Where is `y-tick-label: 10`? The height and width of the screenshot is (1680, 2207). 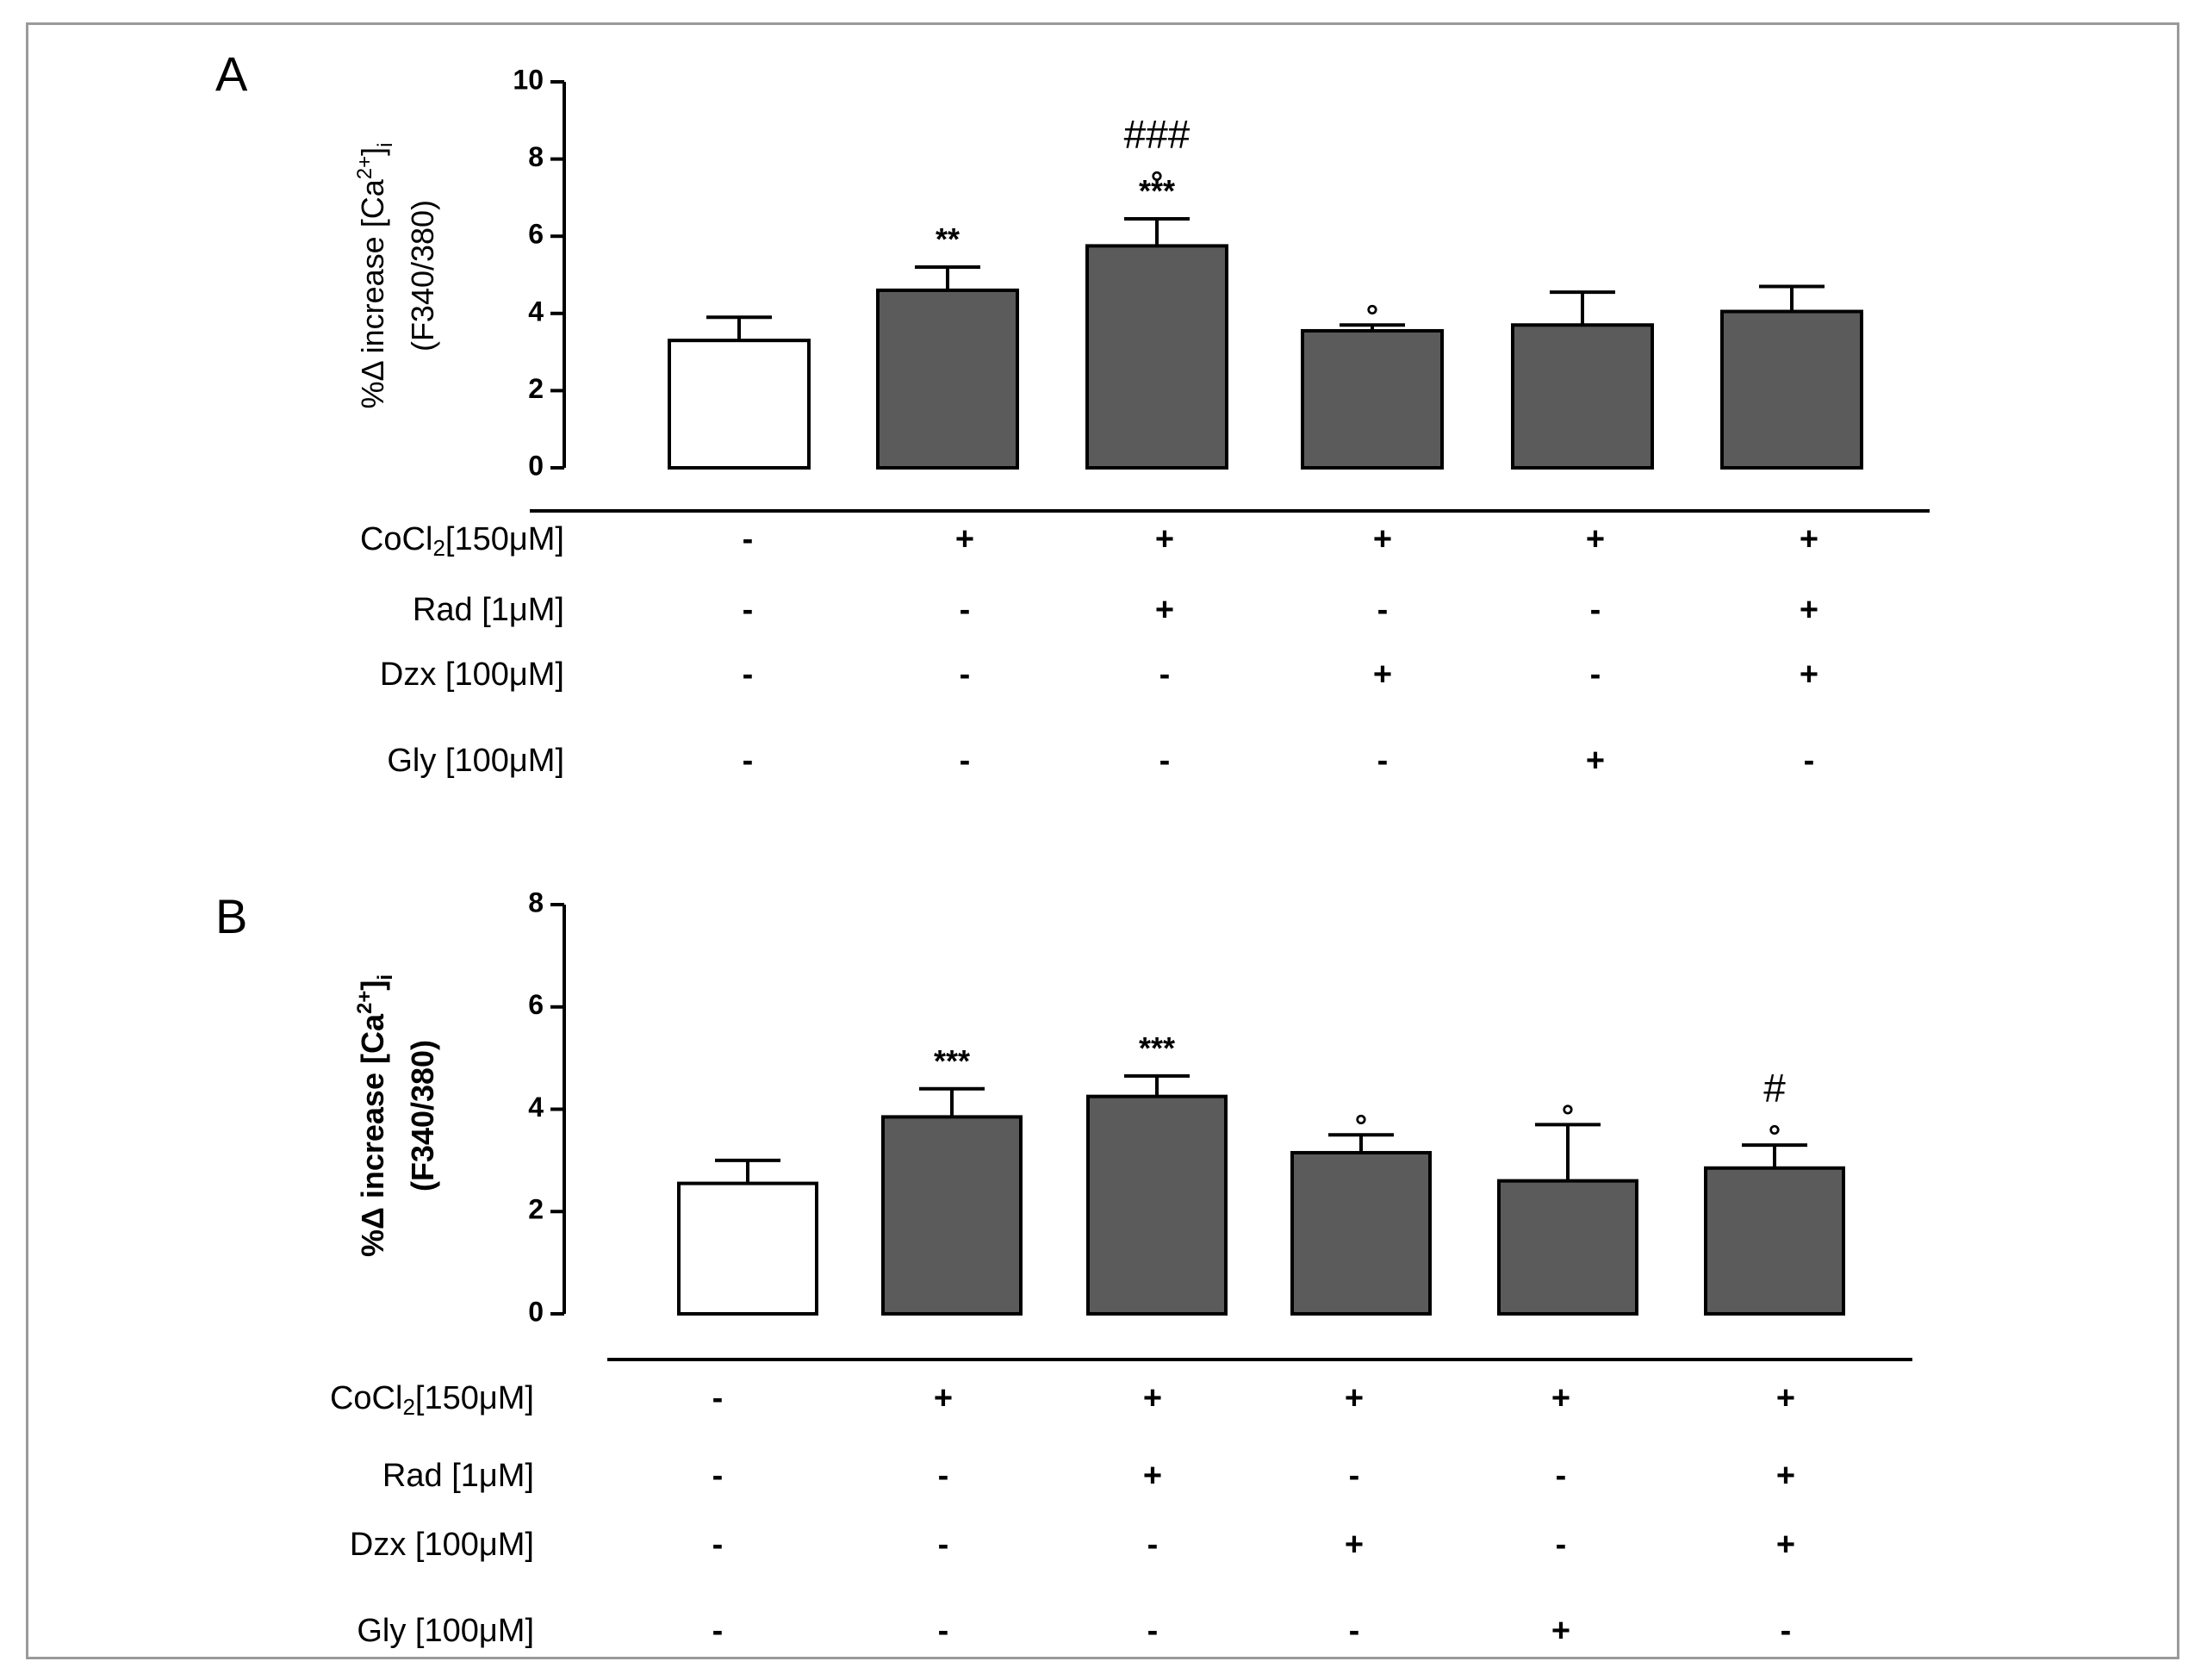 y-tick-label: 10 is located at coordinates (528, 80).